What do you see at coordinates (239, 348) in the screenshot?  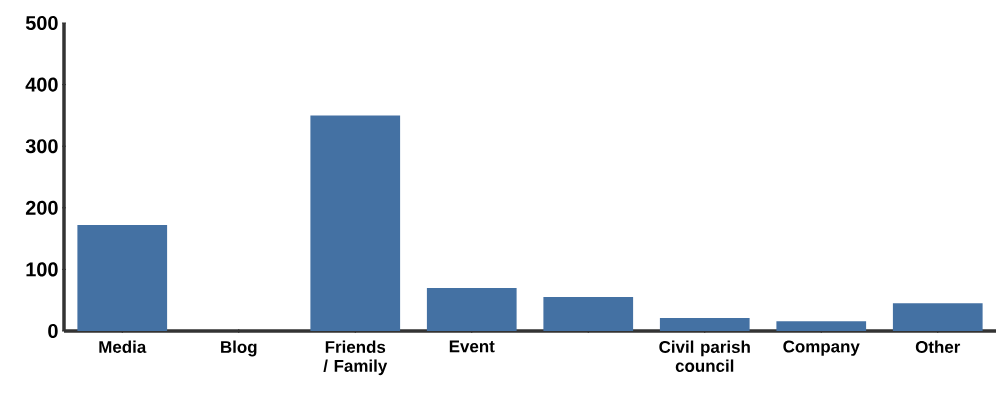 I see `x-tick-label: Blog` at bounding box center [239, 348].